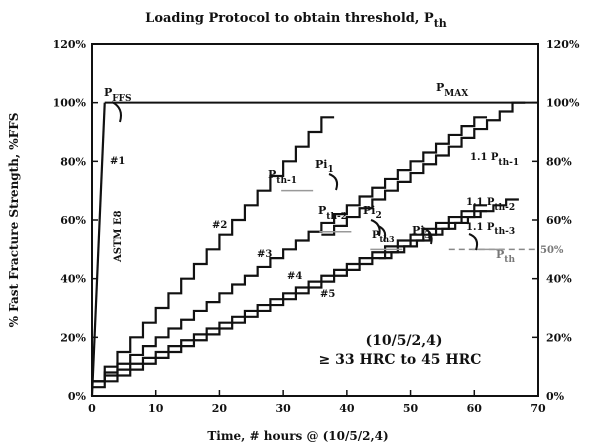  Describe the element at coordinates (92, 408) in the screenshot. I see `x-tick-label: 0` at that location.